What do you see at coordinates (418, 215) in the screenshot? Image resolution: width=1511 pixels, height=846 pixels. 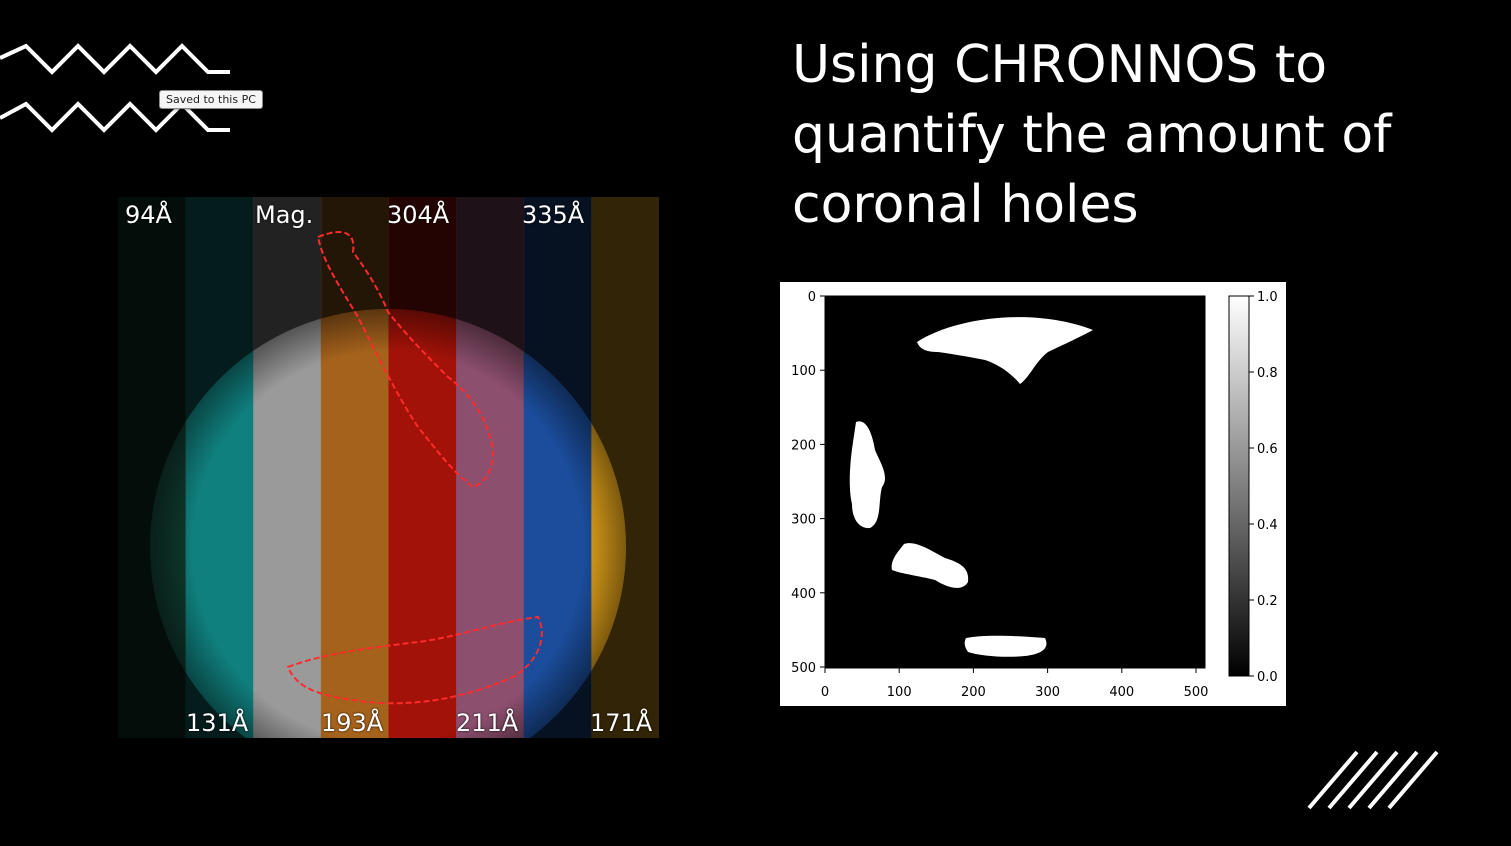 I see `band-label-304: 304Å` at bounding box center [418, 215].